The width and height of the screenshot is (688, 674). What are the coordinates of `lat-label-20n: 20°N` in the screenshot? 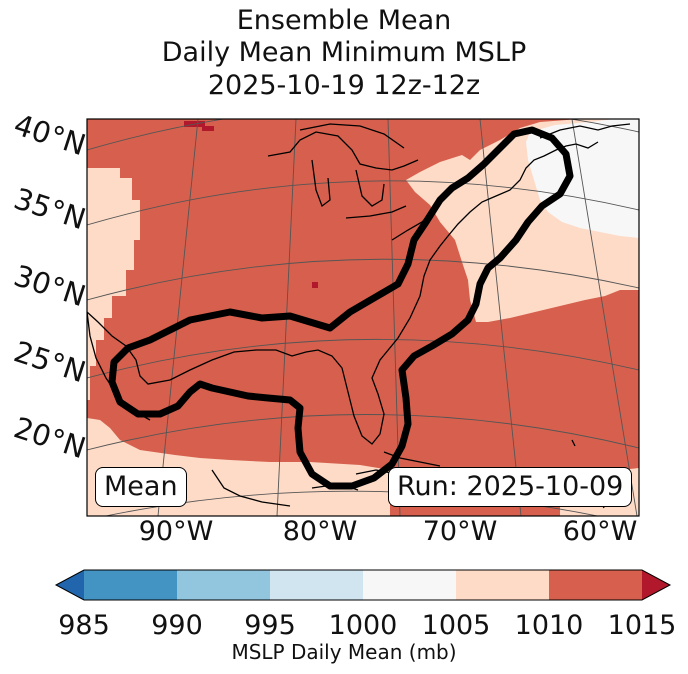 It's located at (50, 437).